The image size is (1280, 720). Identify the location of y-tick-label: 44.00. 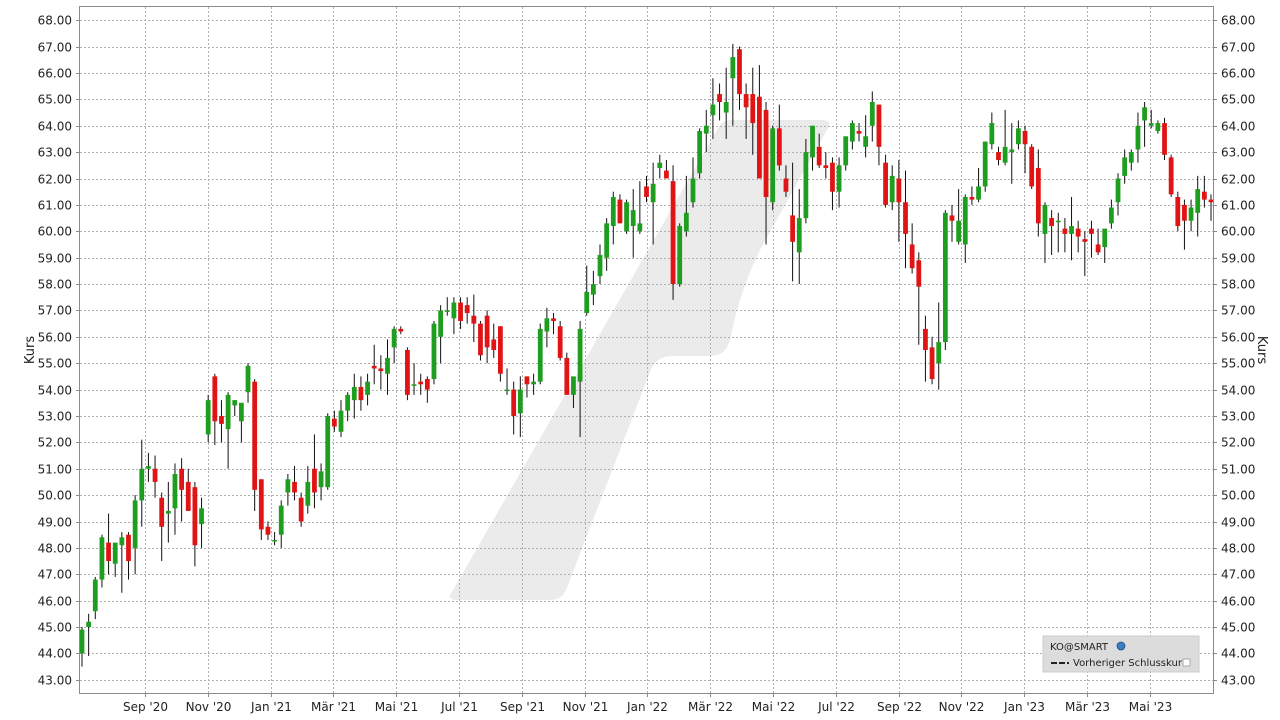
(1238, 654).